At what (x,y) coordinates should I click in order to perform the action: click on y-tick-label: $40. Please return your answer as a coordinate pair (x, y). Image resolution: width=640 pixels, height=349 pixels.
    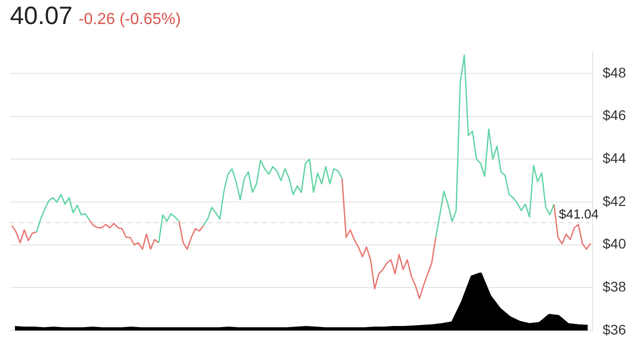
    Looking at the image, I should click on (614, 244).